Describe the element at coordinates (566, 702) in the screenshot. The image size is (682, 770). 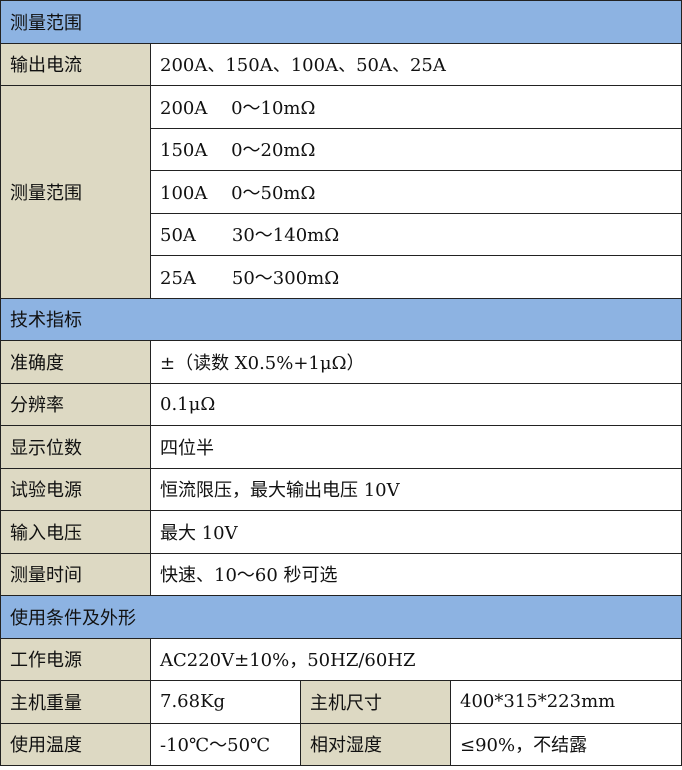
I see `row-value-2: 400*315*223mm` at that location.